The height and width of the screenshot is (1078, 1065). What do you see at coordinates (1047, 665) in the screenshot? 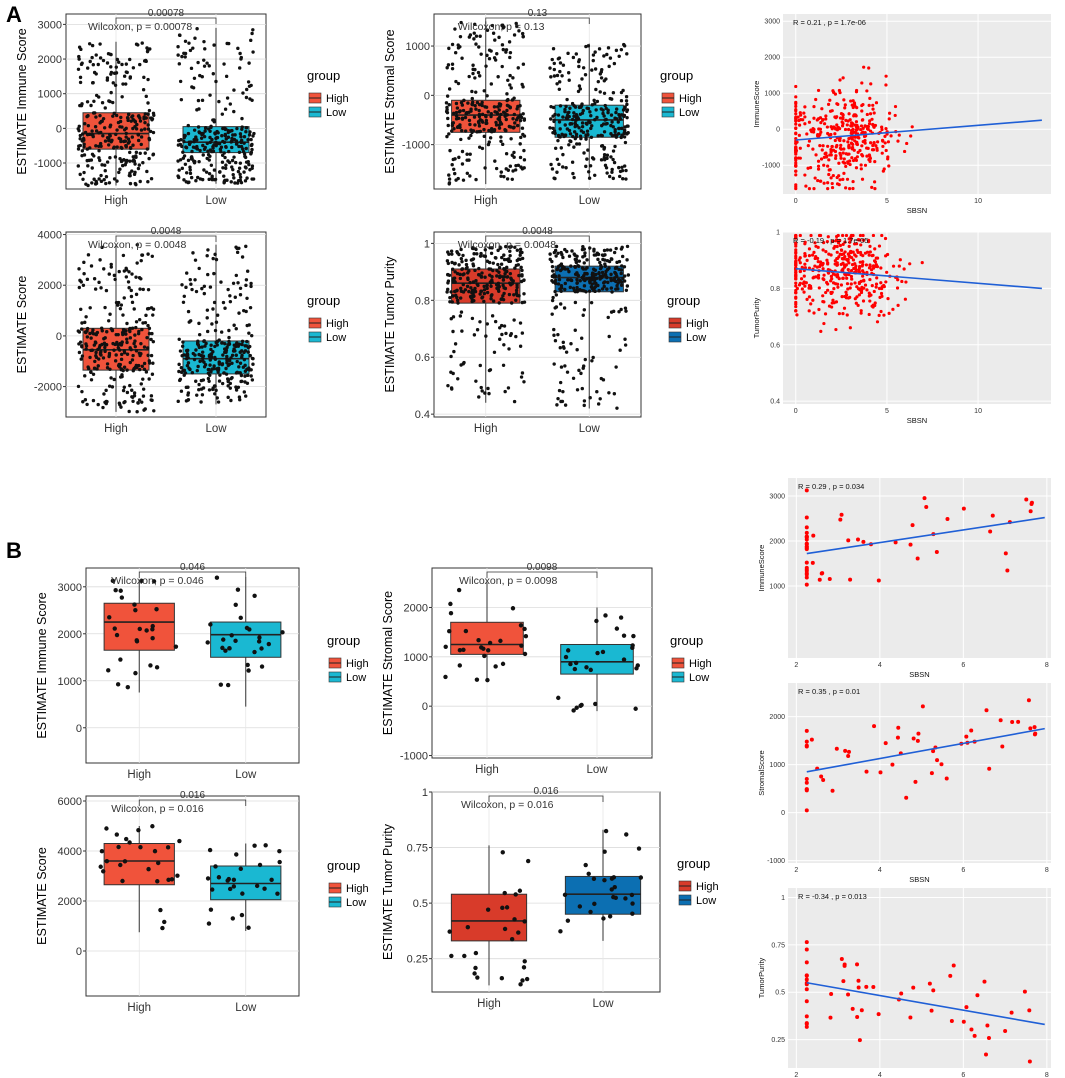
I see `x-tick-label: 8` at bounding box center [1047, 665].